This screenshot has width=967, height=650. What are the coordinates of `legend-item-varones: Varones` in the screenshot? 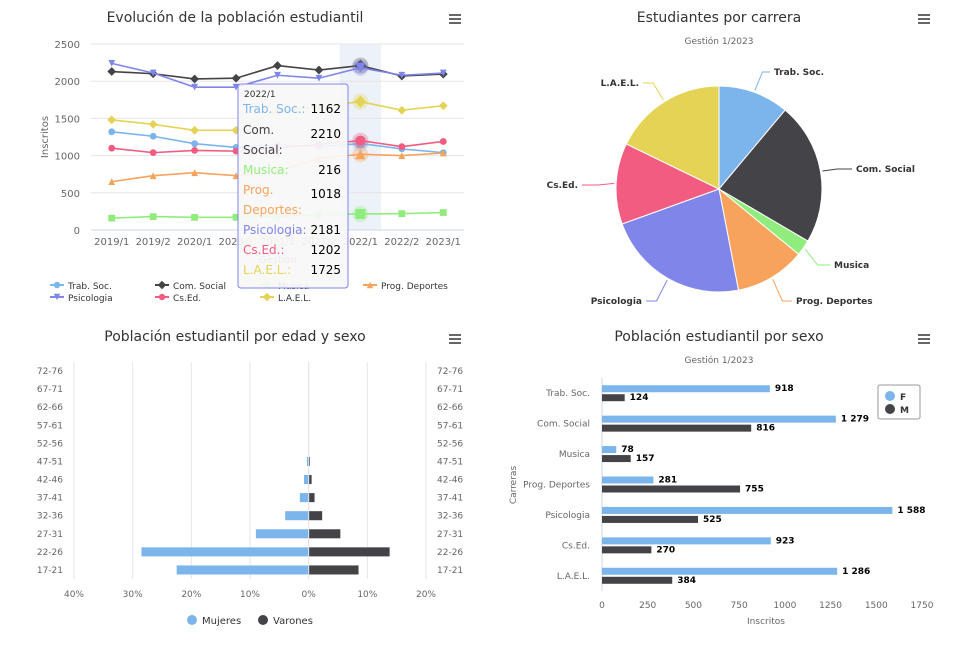 It's located at (285, 621).